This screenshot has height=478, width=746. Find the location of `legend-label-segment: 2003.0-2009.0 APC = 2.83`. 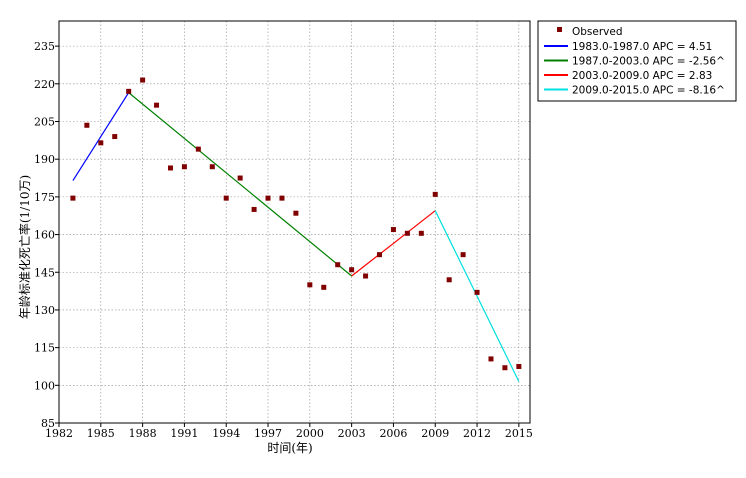

legend-label-segment: 2003.0-2009.0 APC = 2.83 is located at coordinates (642, 76).